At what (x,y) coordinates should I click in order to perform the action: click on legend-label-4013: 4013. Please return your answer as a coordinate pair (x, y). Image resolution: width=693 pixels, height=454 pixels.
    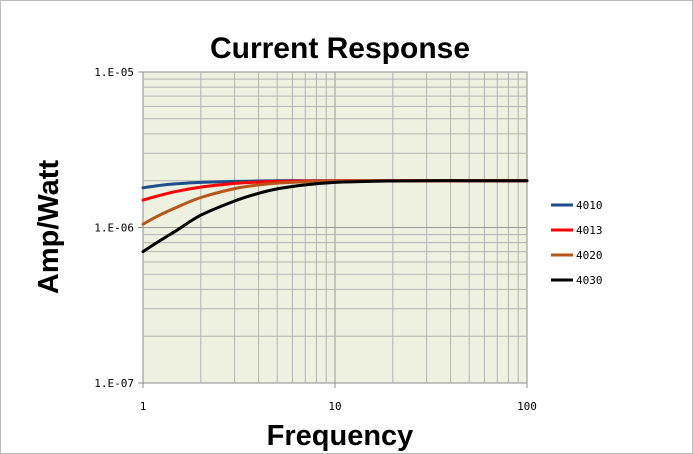
    Looking at the image, I should click on (589, 230).